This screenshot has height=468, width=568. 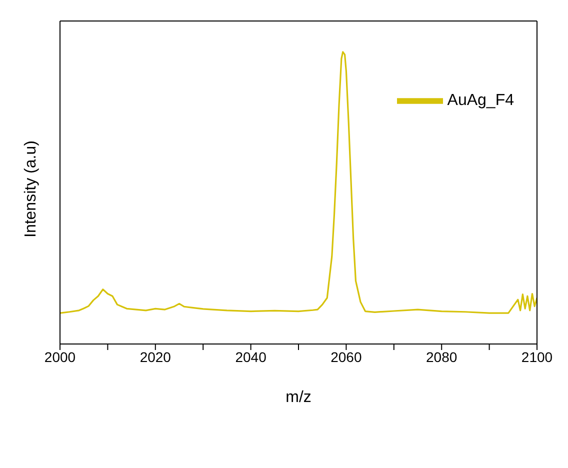 What do you see at coordinates (480, 101) in the screenshot?
I see `legend-label: AuAg_F4` at bounding box center [480, 101].